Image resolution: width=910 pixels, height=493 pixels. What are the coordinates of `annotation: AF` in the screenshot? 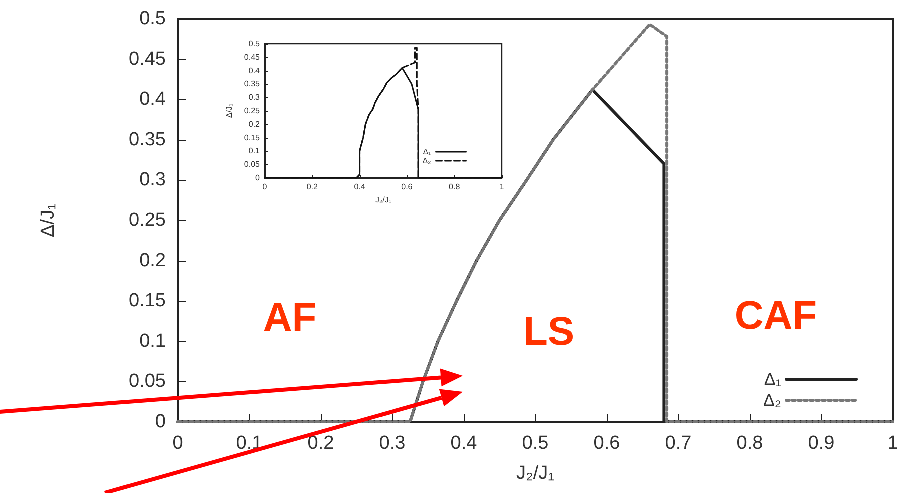 It's located at (290, 318).